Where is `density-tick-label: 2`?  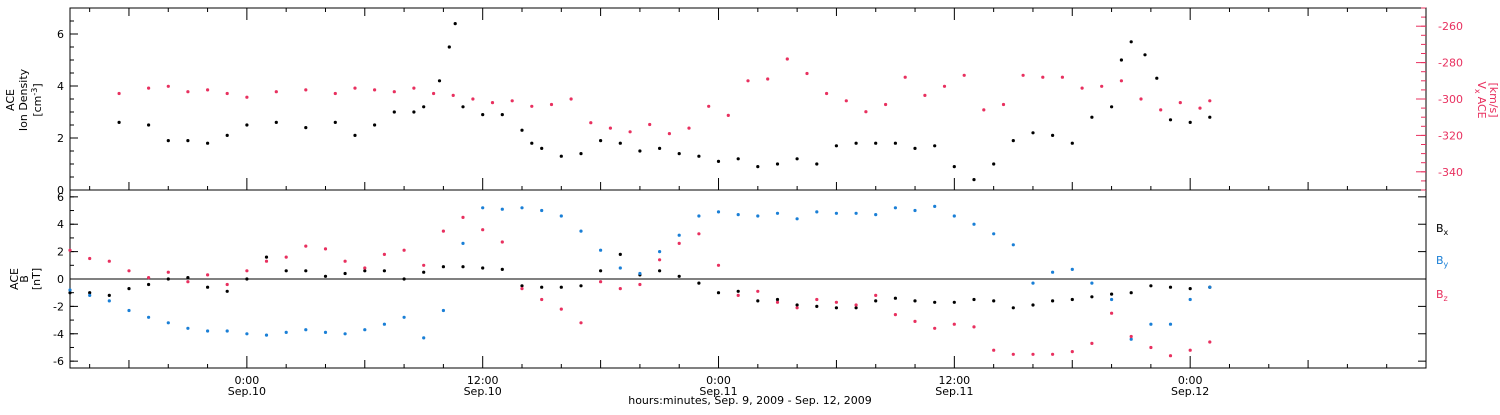
density-tick-label: 2 is located at coordinates (60, 138).